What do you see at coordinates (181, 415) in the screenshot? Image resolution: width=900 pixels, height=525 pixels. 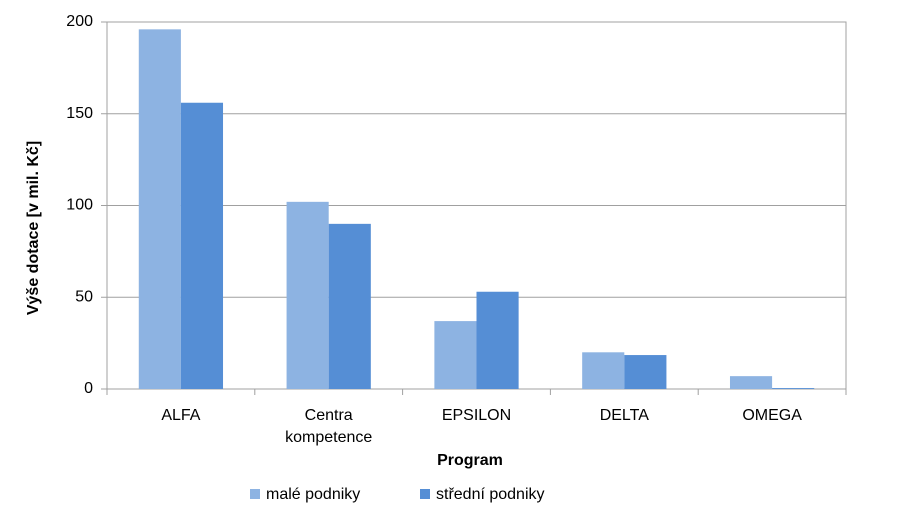 I see `x-tick-label: ALFA` at bounding box center [181, 415].